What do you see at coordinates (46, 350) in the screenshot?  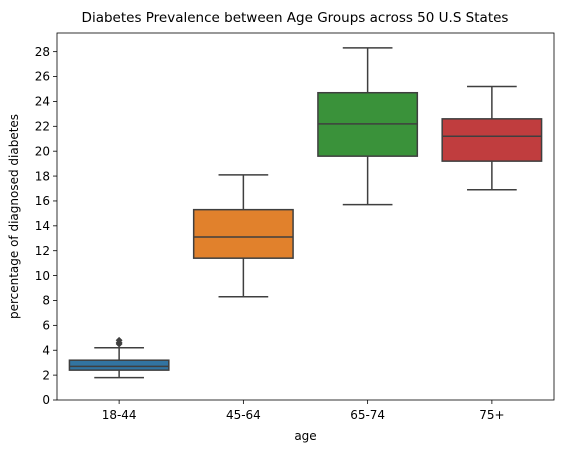 I see `y-tick-label: 4` at bounding box center [46, 350].